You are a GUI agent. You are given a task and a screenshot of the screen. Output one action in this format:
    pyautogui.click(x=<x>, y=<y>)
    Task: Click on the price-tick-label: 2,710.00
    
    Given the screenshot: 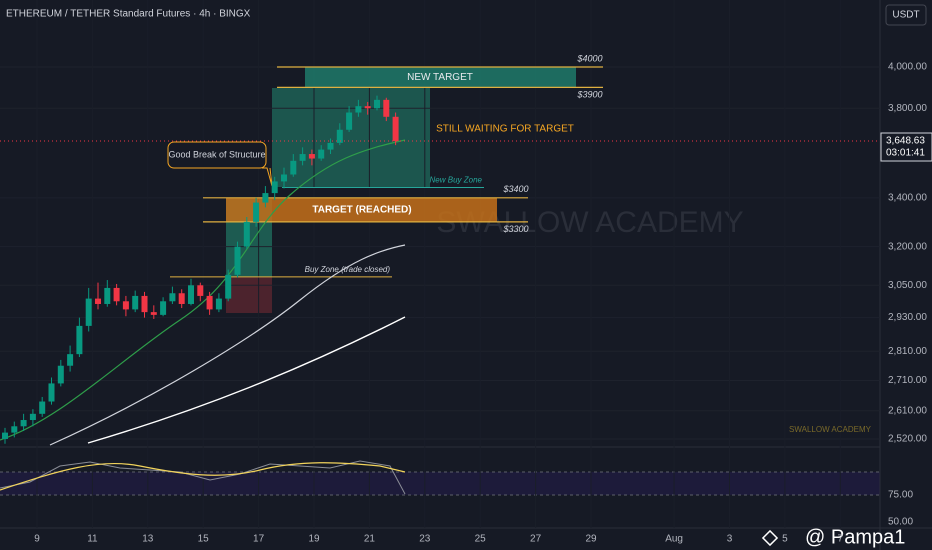 What is the action you would take?
    pyautogui.click(x=907, y=380)
    